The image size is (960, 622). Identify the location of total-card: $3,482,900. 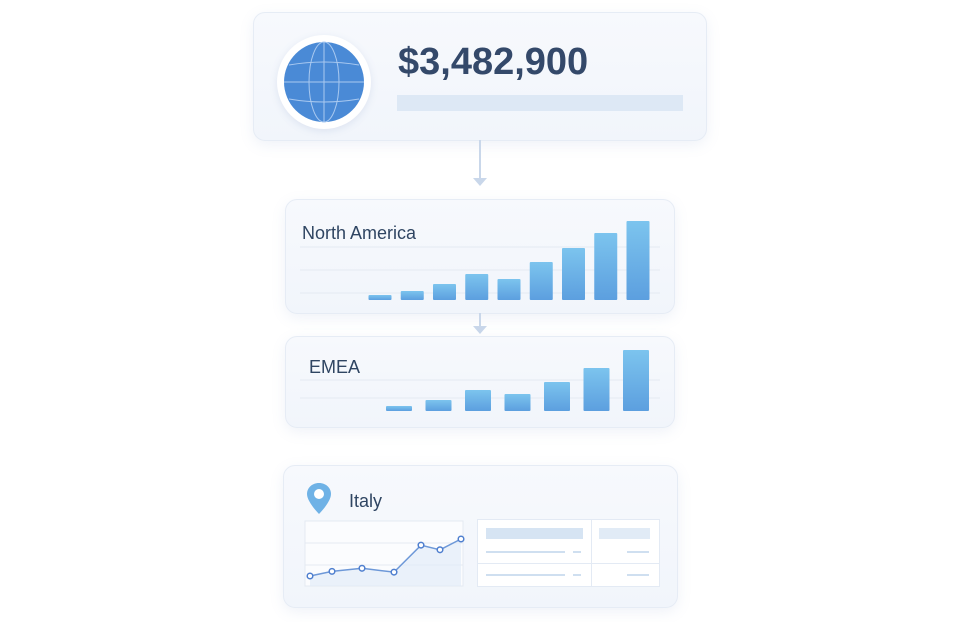
(480, 76).